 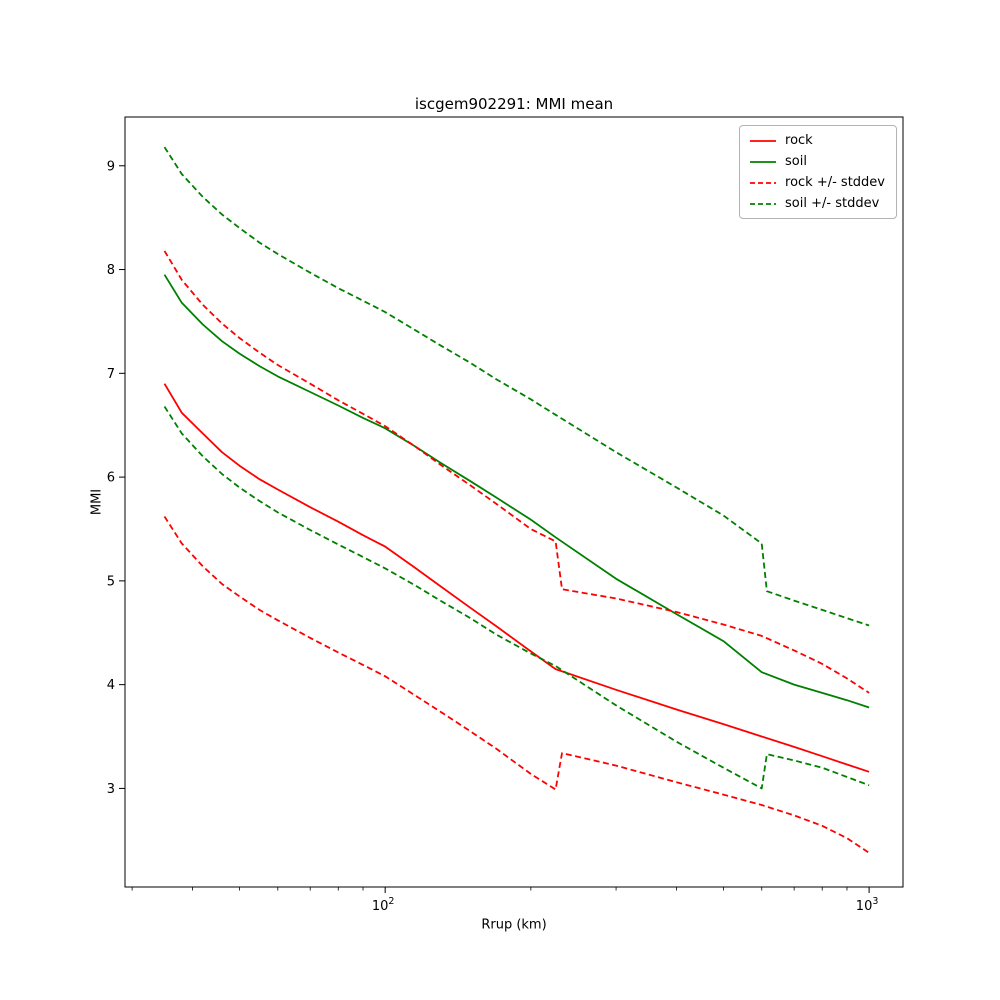 What do you see at coordinates (818, 172) in the screenshot?
I see `legend: rock soil rock +/- stddev soil +/- stddev` at bounding box center [818, 172].